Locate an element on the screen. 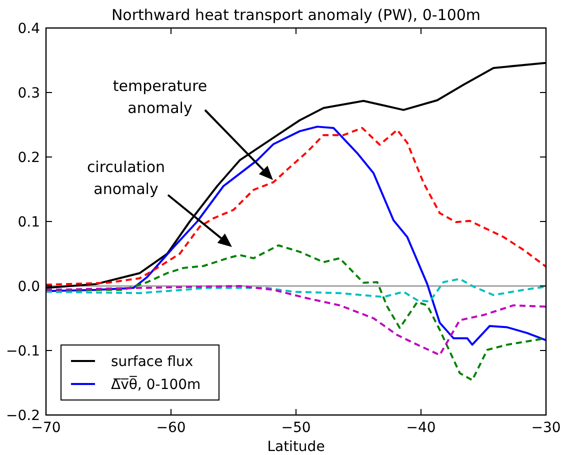 The image size is (564, 455). y-tick-label: 0.4 is located at coordinates (29, 28).